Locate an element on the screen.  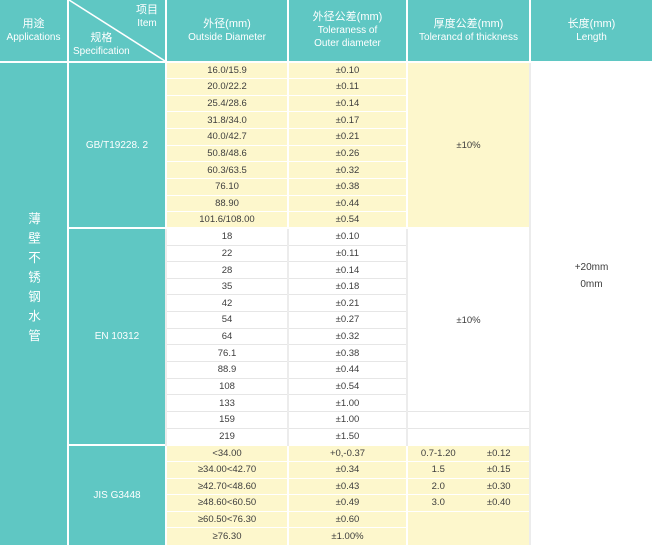
od-cell: 219 is located at coordinates (226, 436).